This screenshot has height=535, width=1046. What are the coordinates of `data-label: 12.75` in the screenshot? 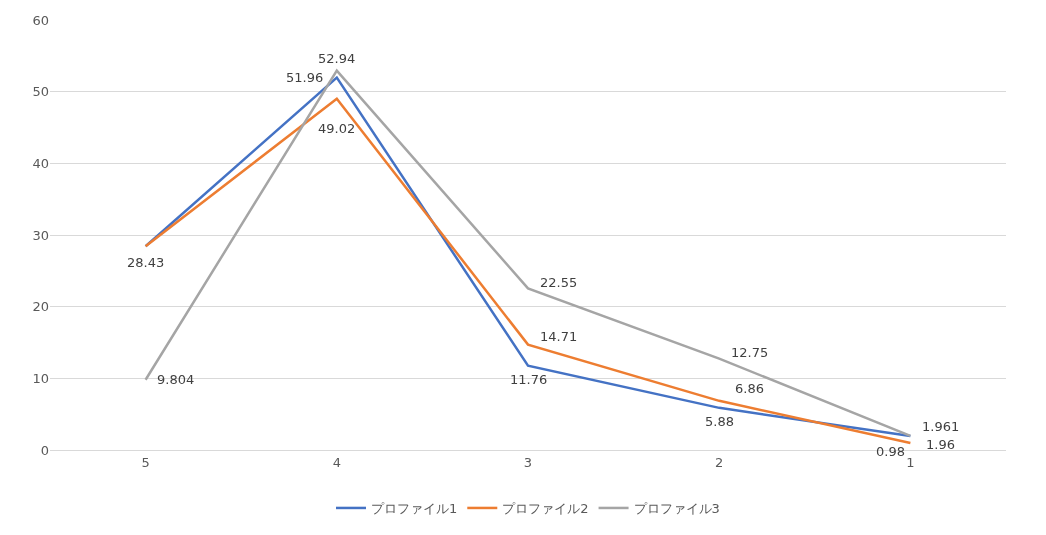 It's located at (750, 352).